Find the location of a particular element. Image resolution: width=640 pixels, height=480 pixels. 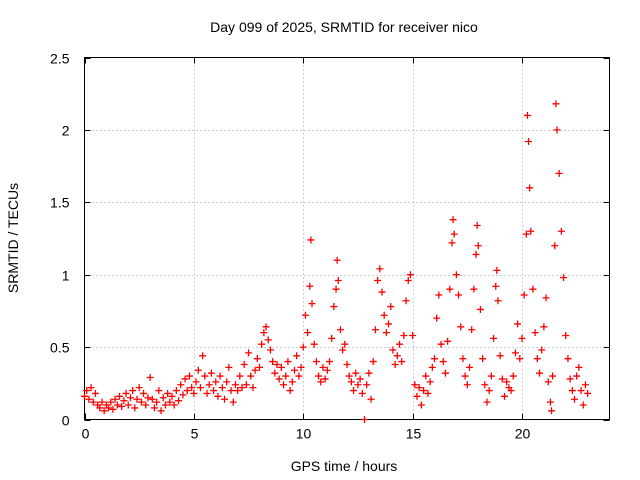

x-tick-label: 15 is located at coordinates (414, 434).